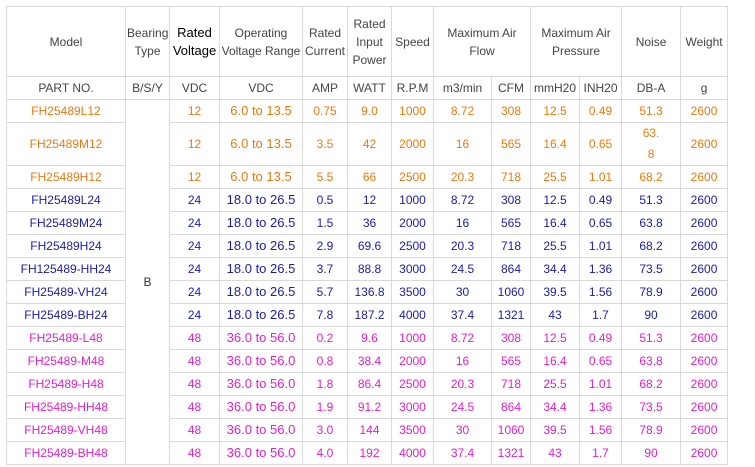 This screenshot has height=467, width=755. I want to click on spec-value: 9.6, so click(369, 338).